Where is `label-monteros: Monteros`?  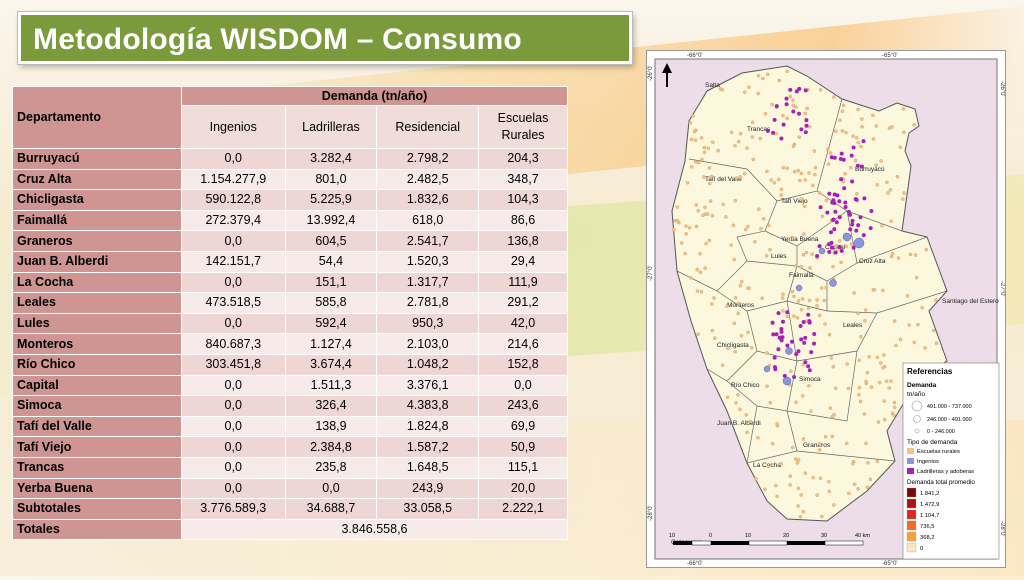
label-monteros: Monteros is located at coordinates (741, 305).